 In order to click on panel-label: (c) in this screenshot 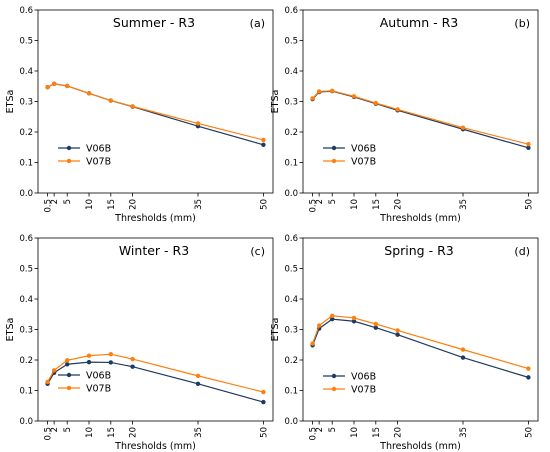, I will do `click(257, 251)`.